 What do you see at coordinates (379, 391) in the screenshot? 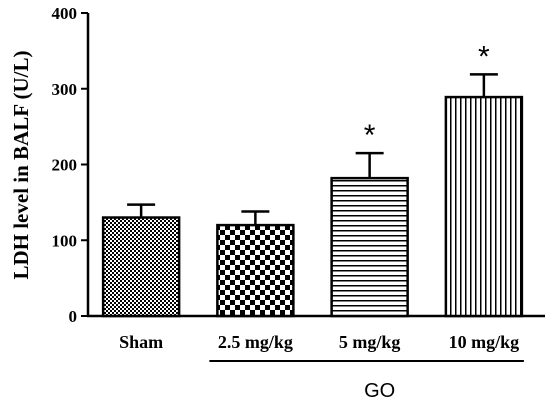
I see `group-label: GO` at bounding box center [379, 391].